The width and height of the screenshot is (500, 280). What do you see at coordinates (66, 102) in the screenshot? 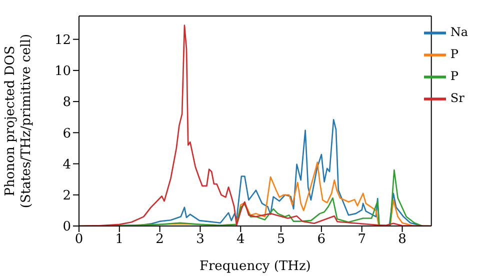
I see `y-tick-label: 8` at bounding box center [66, 102].